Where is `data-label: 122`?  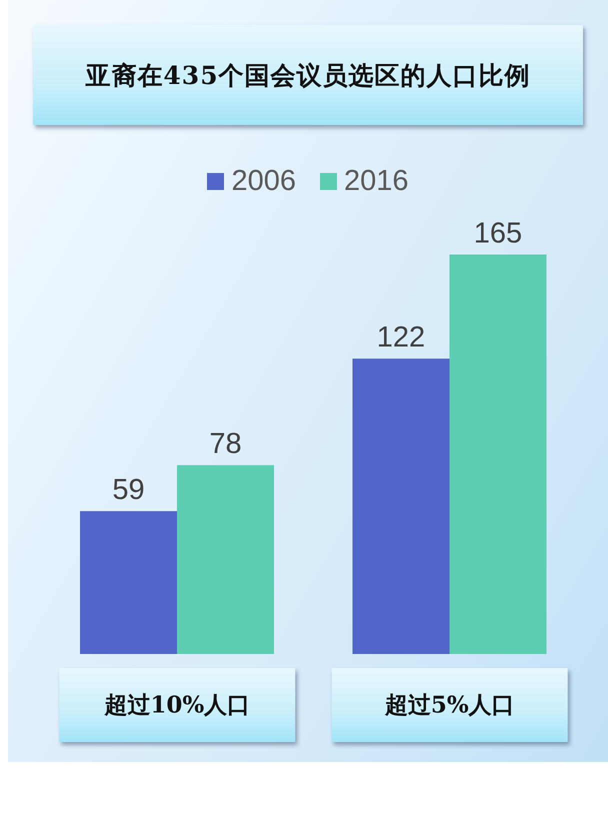 data-label: 122 is located at coordinates (401, 338).